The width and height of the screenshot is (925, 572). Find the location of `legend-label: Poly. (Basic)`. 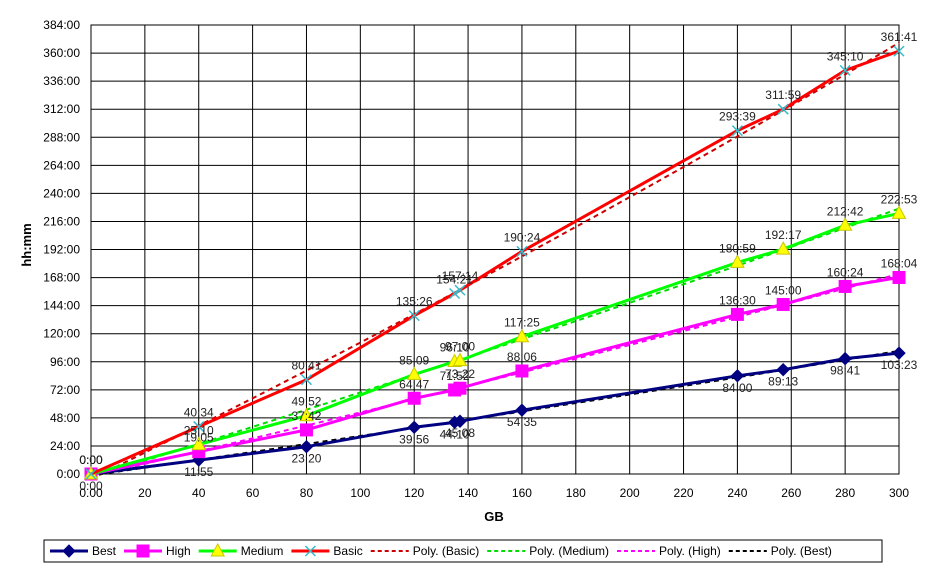

legend-label: Poly. (Basic) is located at coordinates (446, 551).